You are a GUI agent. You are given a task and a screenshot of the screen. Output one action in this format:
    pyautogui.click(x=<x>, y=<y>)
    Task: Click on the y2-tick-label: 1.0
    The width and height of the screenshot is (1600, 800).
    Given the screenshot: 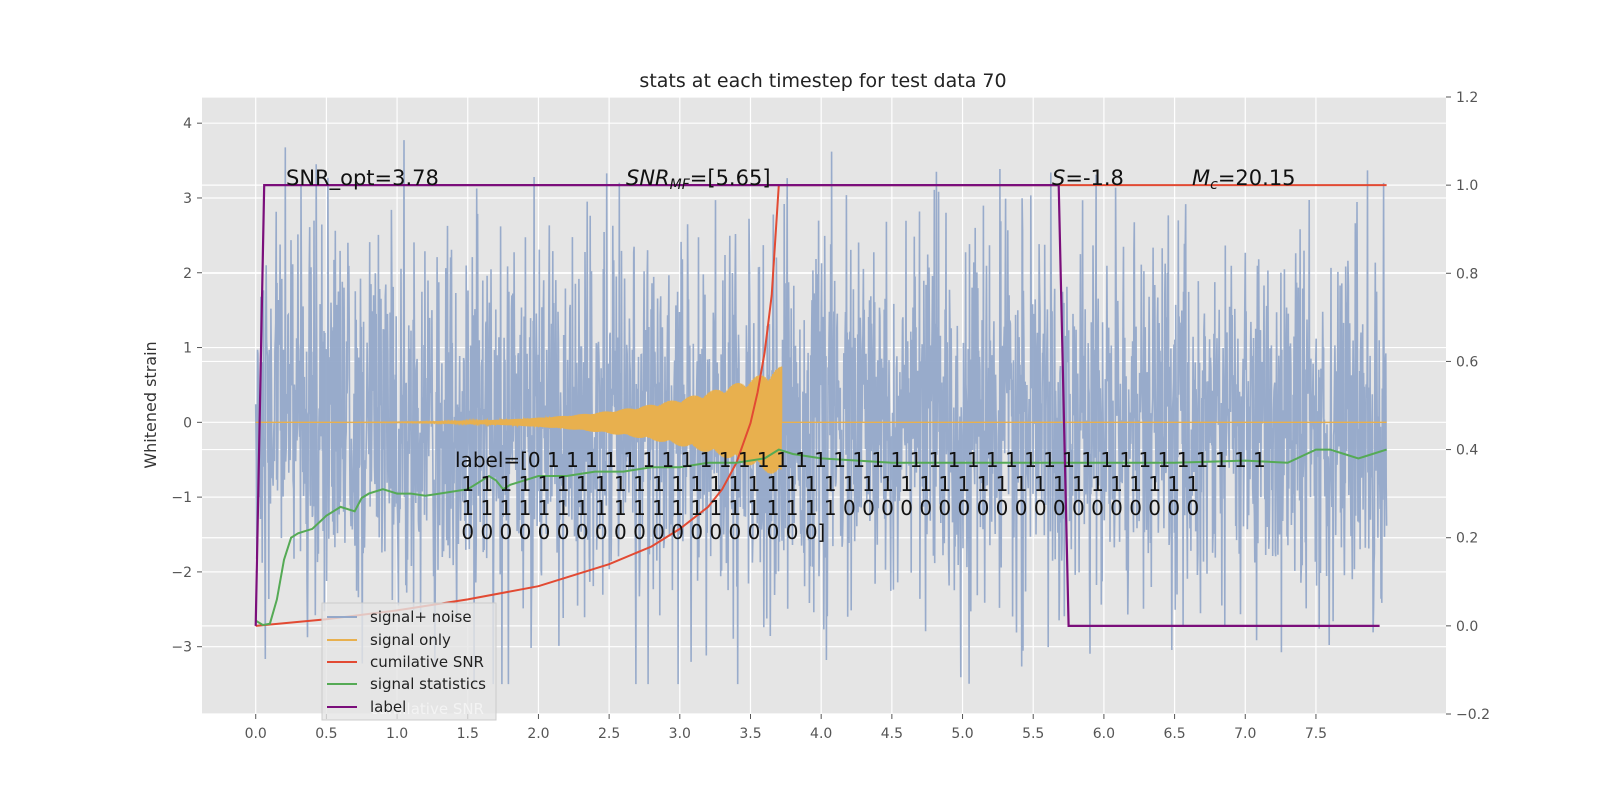 What is the action you would take?
    pyautogui.click(x=1467, y=186)
    